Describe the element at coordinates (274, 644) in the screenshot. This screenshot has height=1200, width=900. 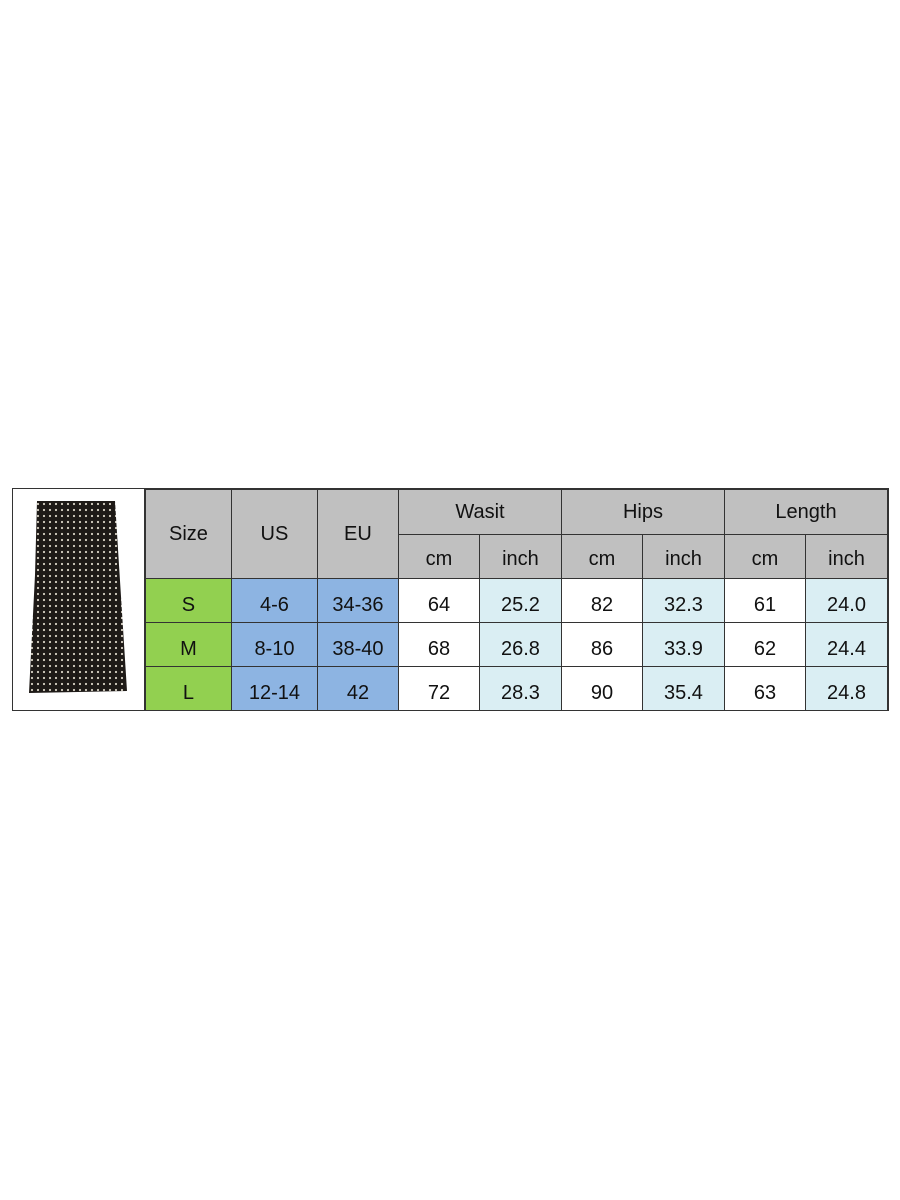
I see `us-cell: 8-10` at that location.